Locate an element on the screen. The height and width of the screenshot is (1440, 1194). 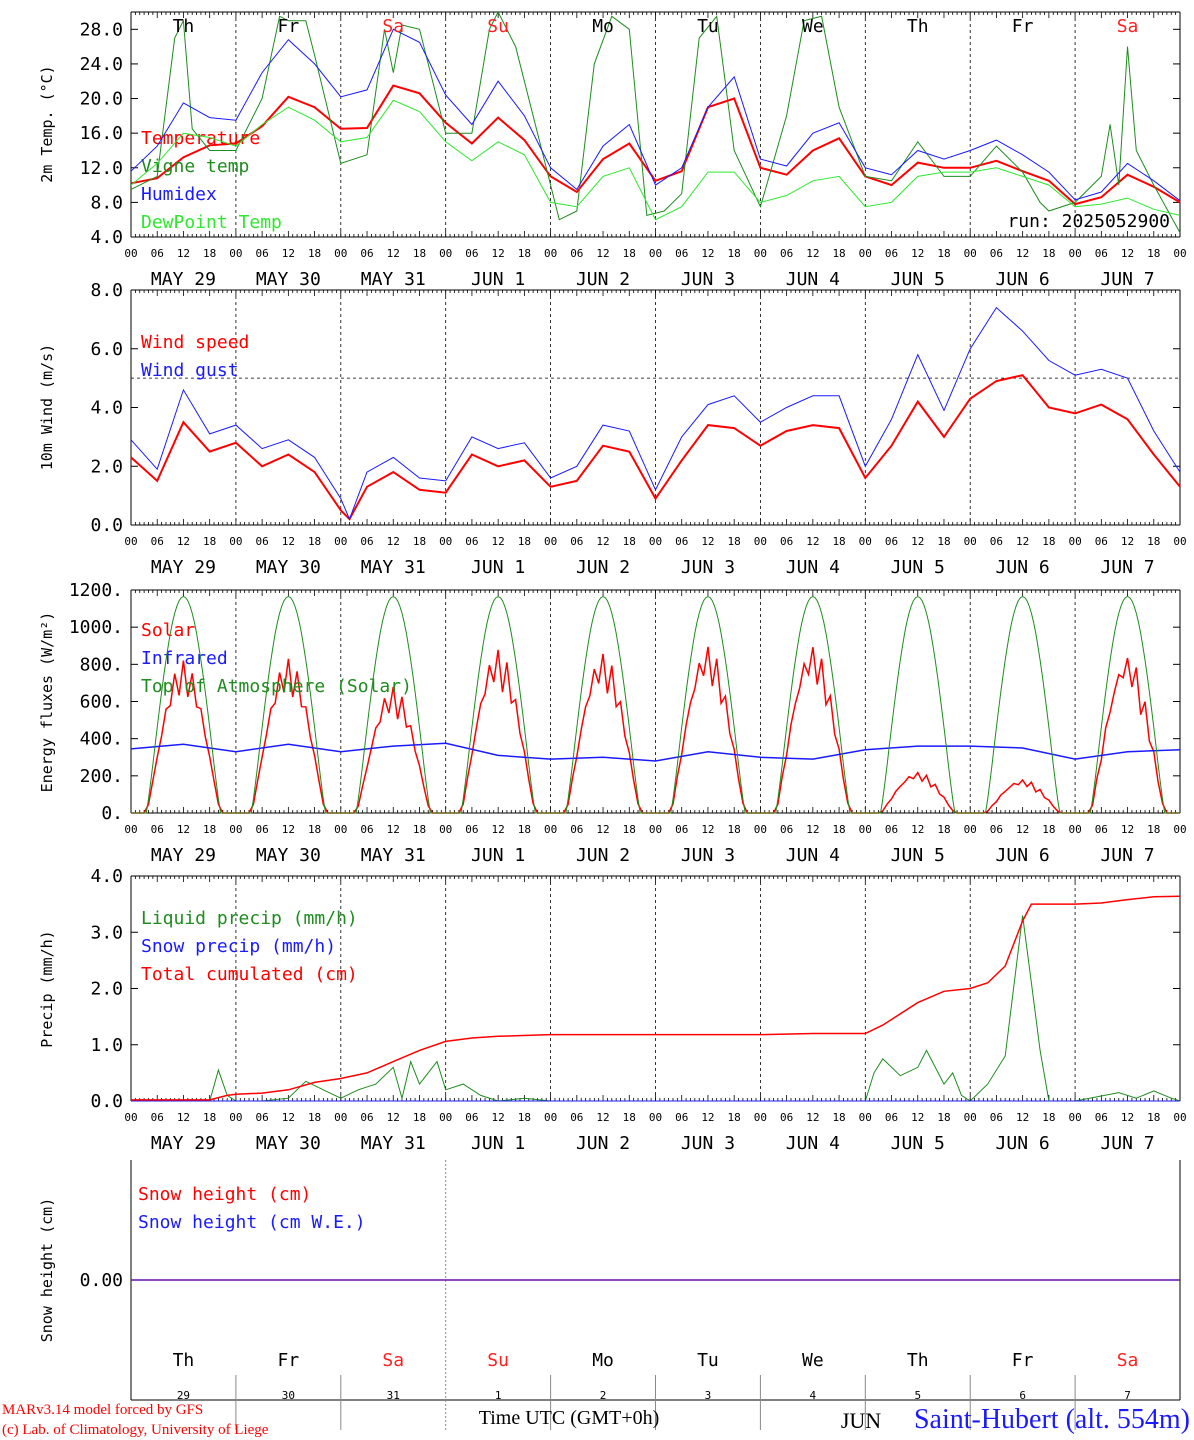
day-number-label: 4 is located at coordinates (813, 1395).